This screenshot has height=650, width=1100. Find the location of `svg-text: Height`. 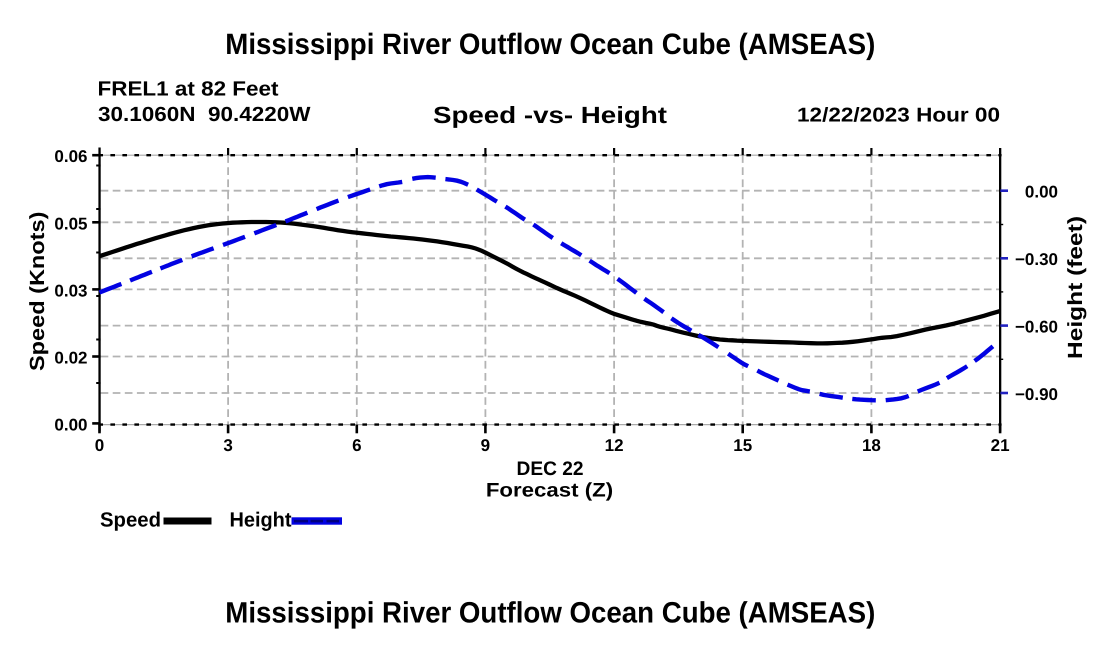

svg-text: Height is located at coordinates (261, 520).